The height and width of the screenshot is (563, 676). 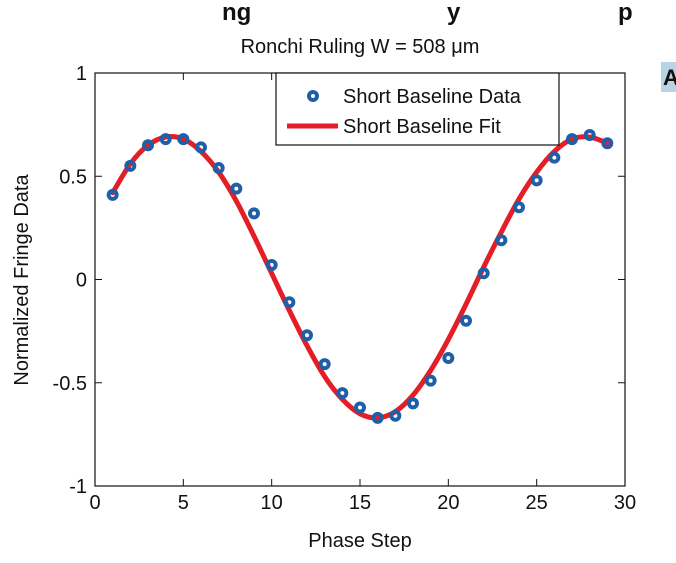 I want to click on y-tick-label: 1, so click(x=81, y=74).